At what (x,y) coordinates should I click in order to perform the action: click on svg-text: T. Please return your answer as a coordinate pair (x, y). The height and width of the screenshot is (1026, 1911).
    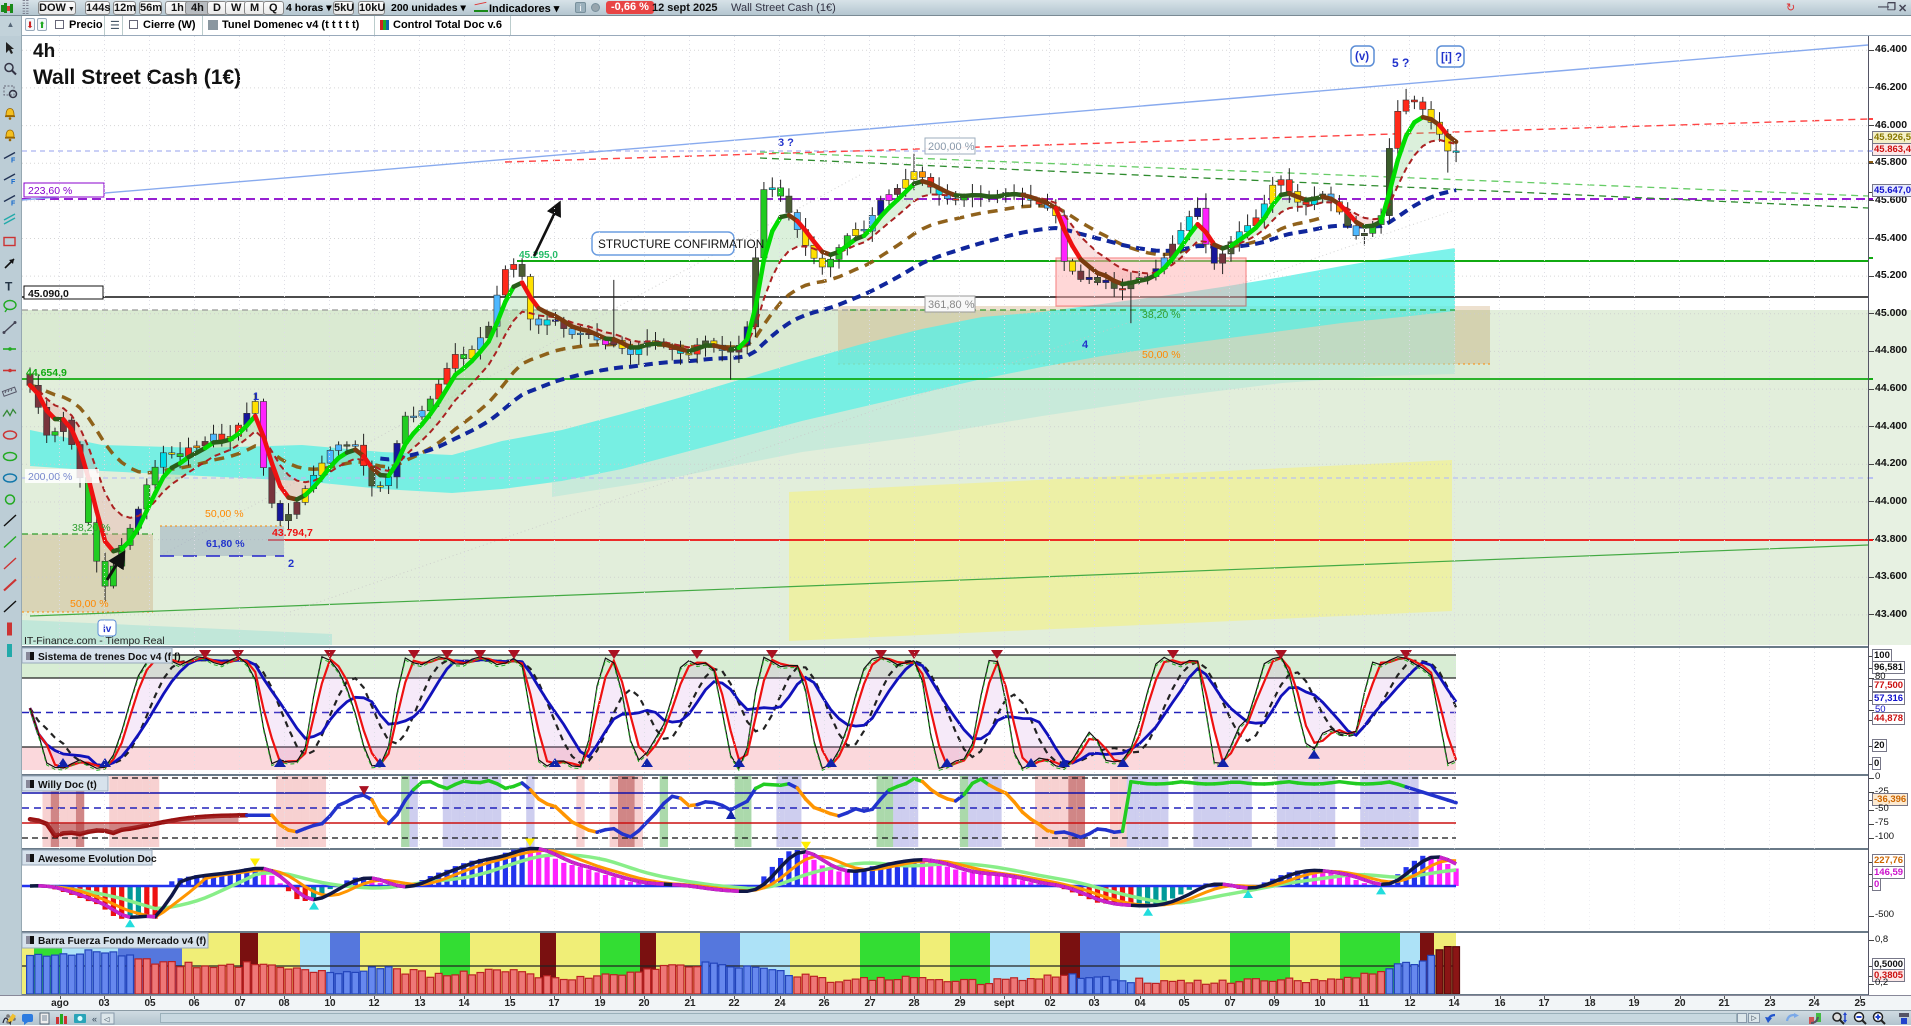
    Looking at the image, I should click on (9, 287).